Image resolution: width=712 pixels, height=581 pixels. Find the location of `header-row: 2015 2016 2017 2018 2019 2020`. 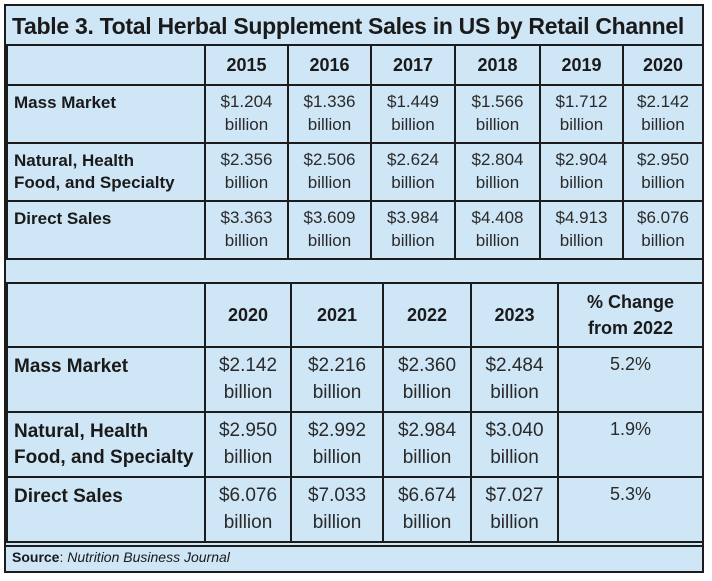

header-row: 2015 2016 2017 2018 2019 2020 is located at coordinates (355, 65).